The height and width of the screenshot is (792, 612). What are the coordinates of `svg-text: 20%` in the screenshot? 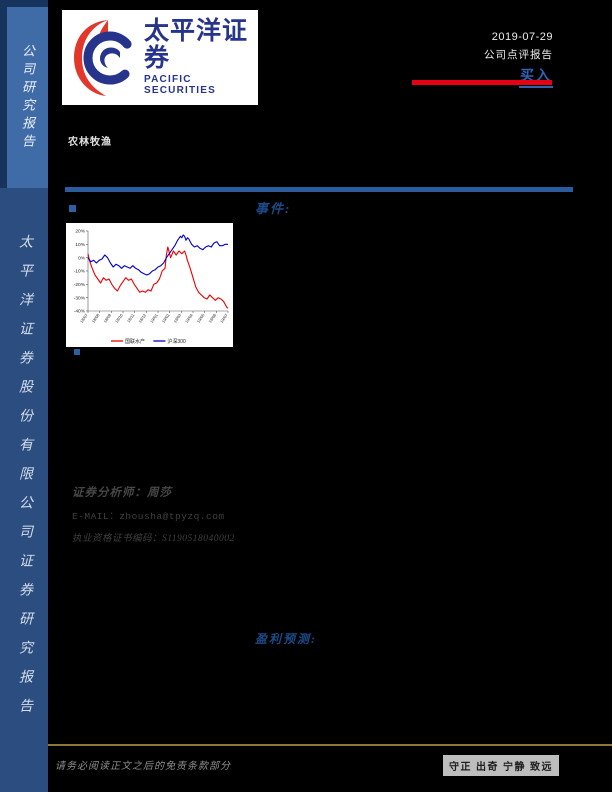 It's located at (80, 232).